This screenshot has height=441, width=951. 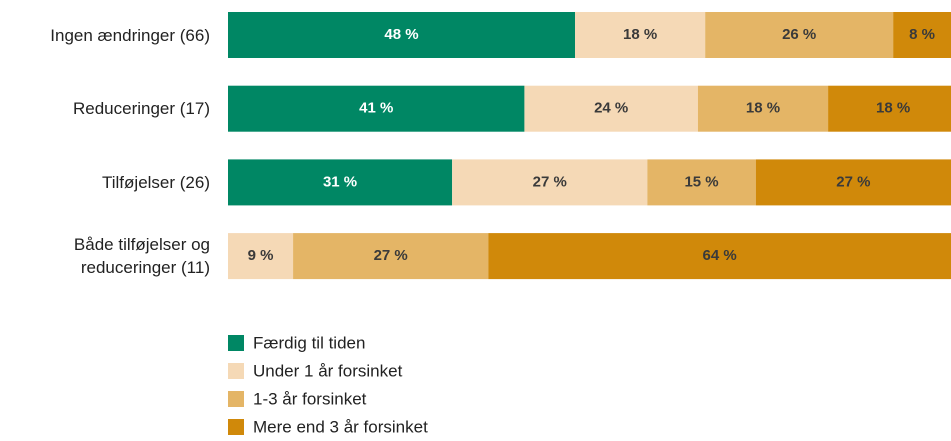 I want to click on legend-label: 1-3 år forsinket, so click(x=310, y=398).